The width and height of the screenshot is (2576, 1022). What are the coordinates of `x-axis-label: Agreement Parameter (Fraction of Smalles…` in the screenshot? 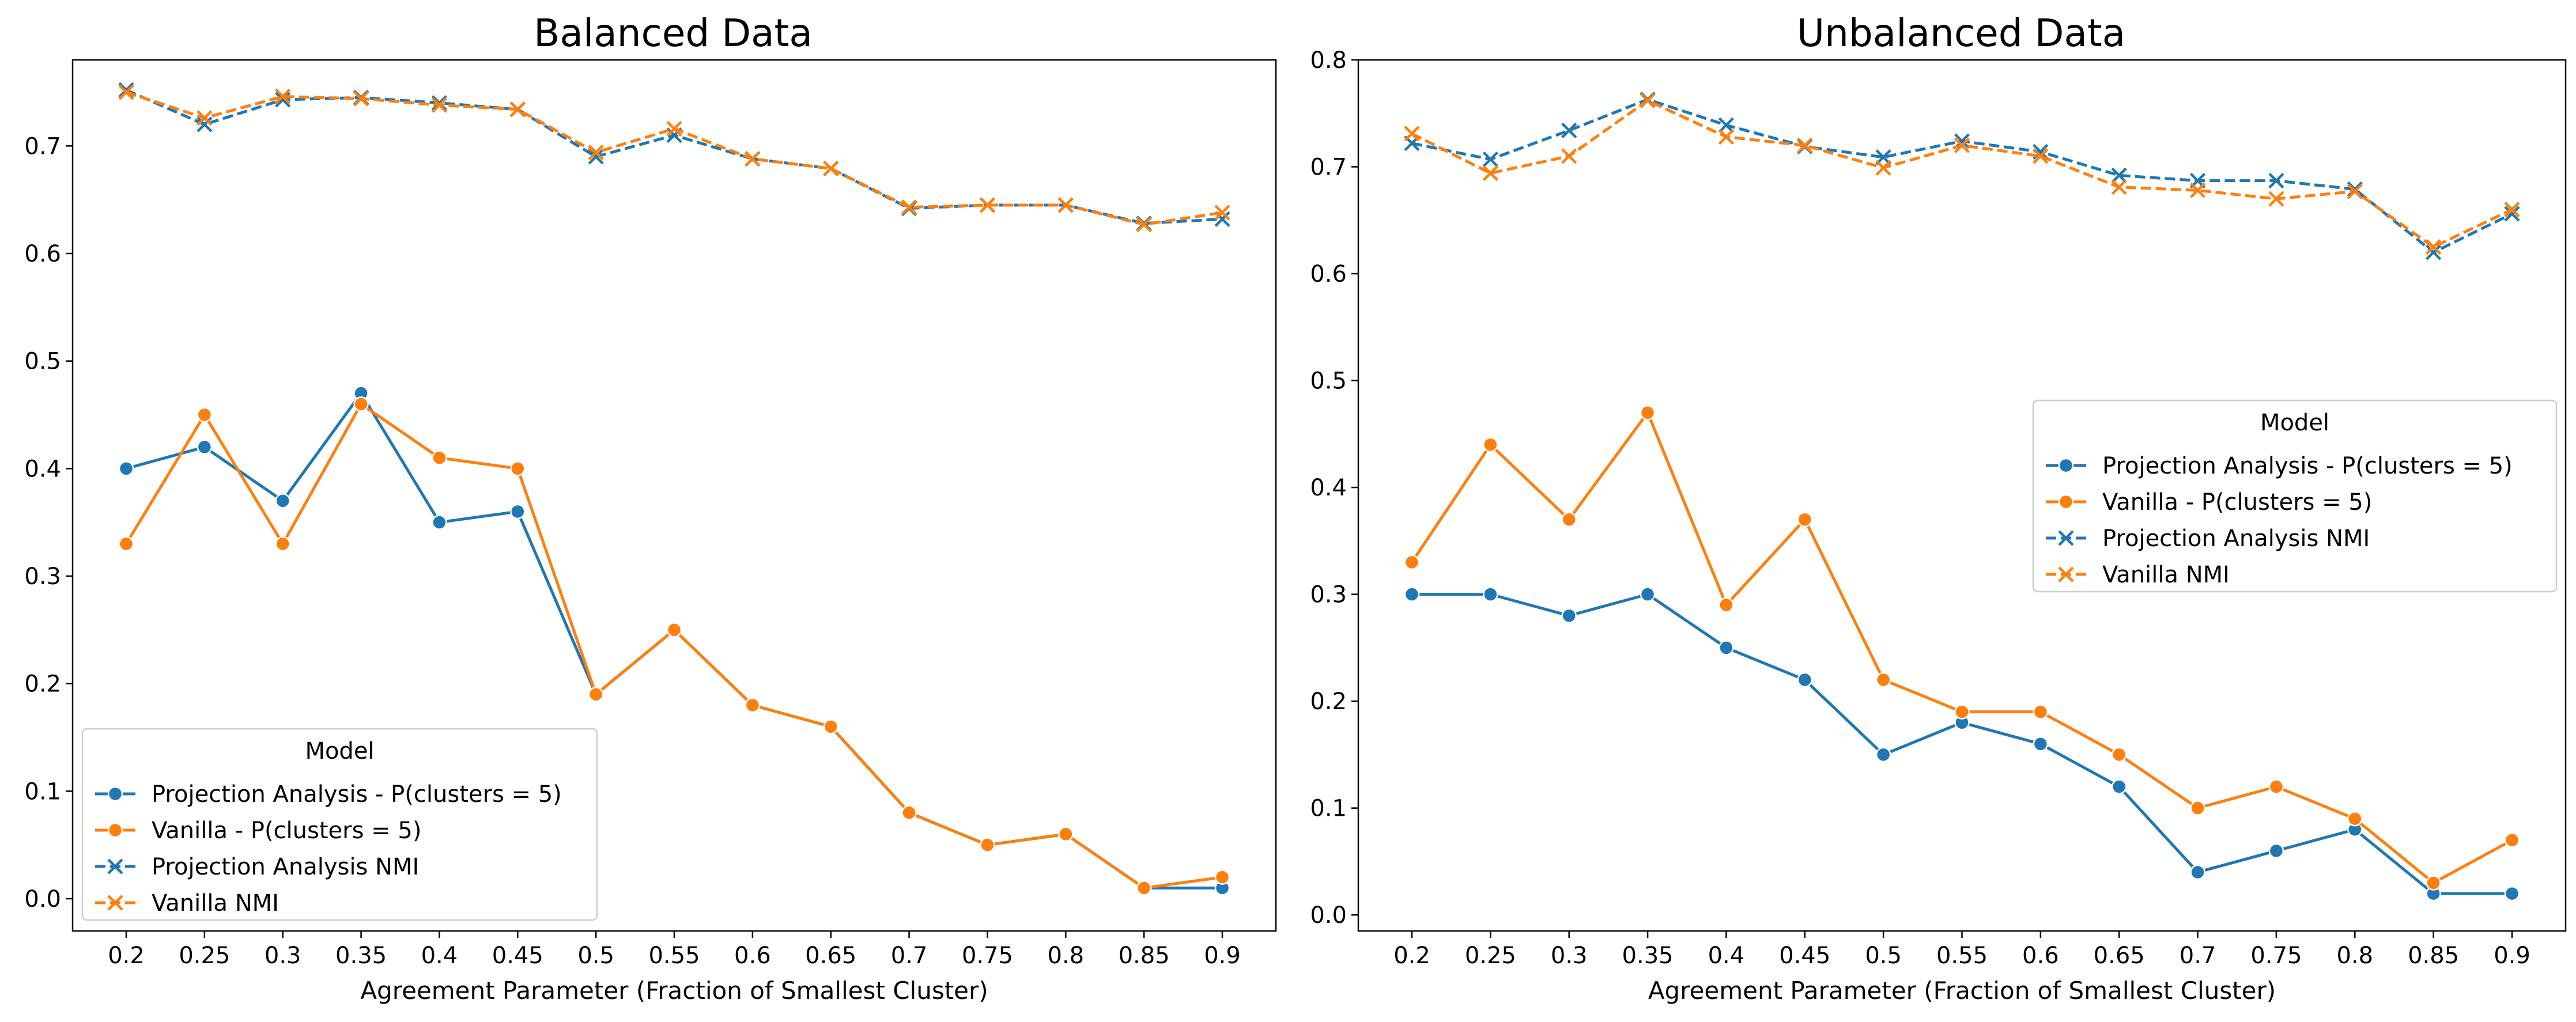 It's located at (674, 990).